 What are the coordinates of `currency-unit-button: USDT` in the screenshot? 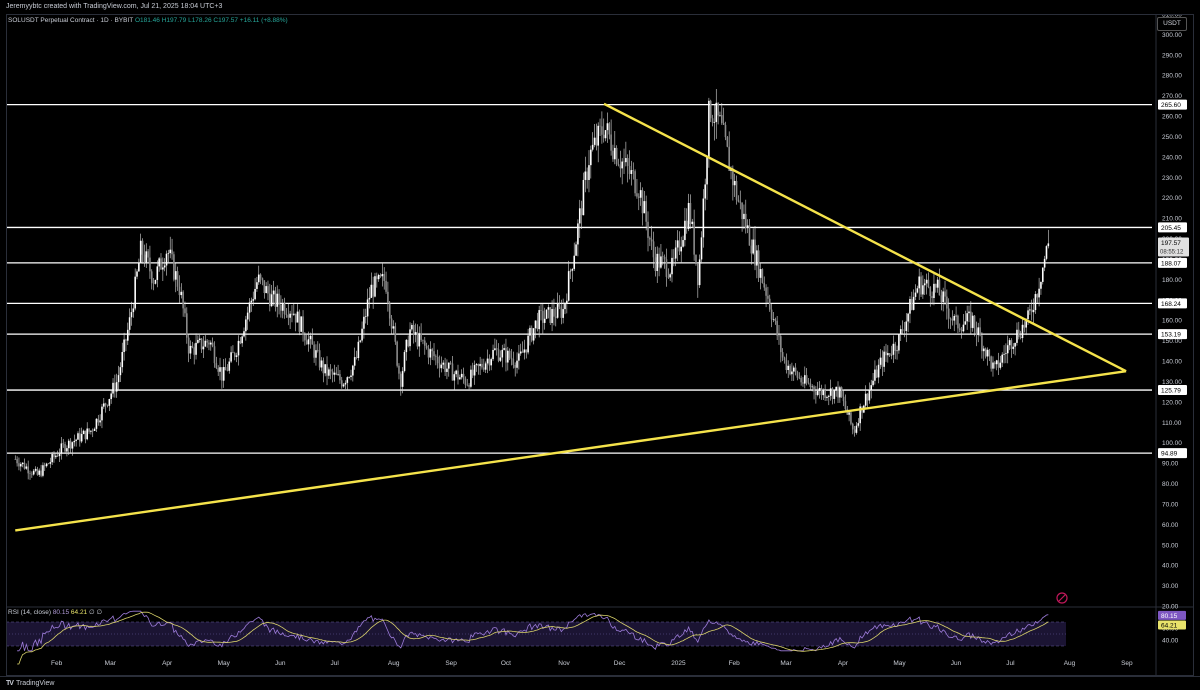 It's located at (1172, 24).